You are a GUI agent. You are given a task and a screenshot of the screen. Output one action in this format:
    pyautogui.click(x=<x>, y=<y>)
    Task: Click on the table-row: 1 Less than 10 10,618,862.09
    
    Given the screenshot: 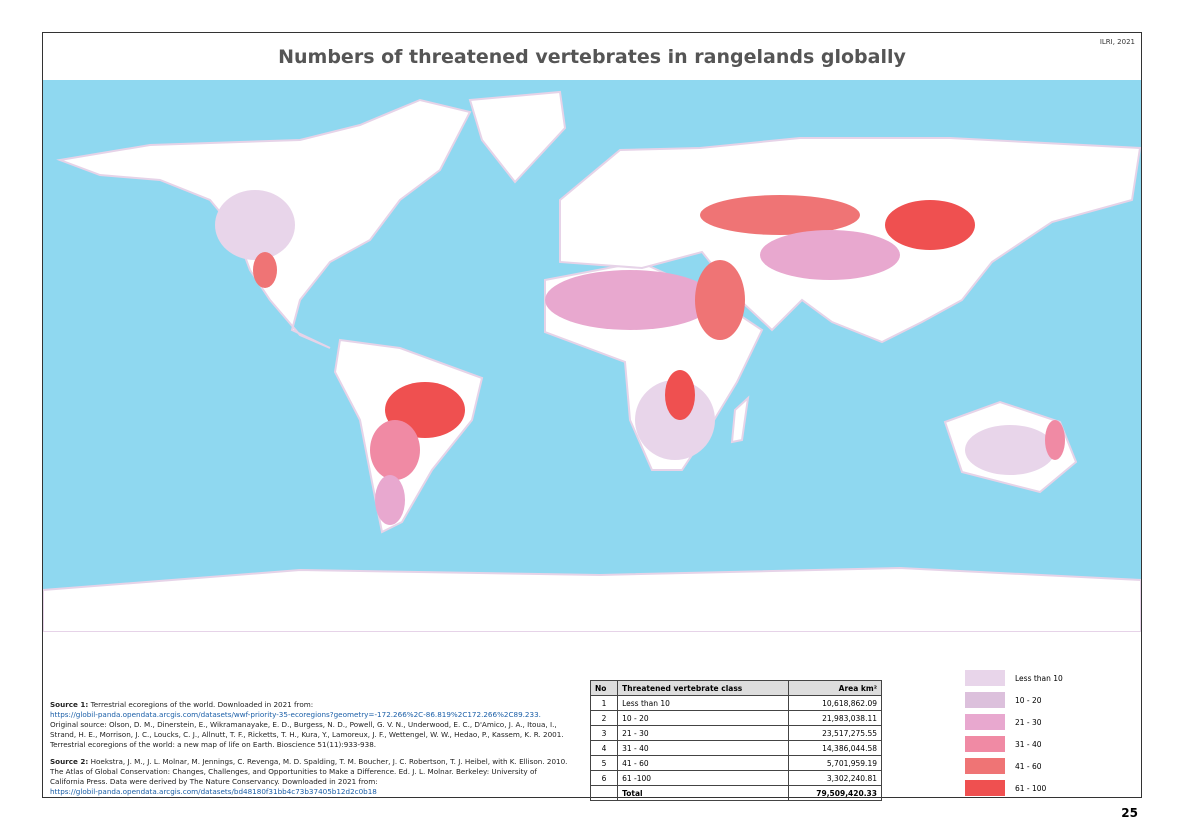 What is the action you would take?
    pyautogui.click(x=735, y=703)
    